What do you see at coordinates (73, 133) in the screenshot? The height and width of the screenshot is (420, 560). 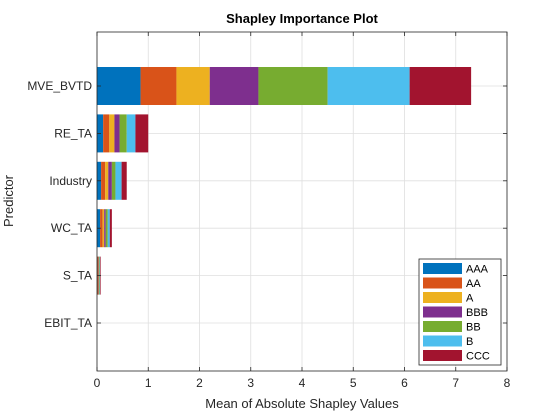 I see `y-tick-label: RE_TA` at bounding box center [73, 133].